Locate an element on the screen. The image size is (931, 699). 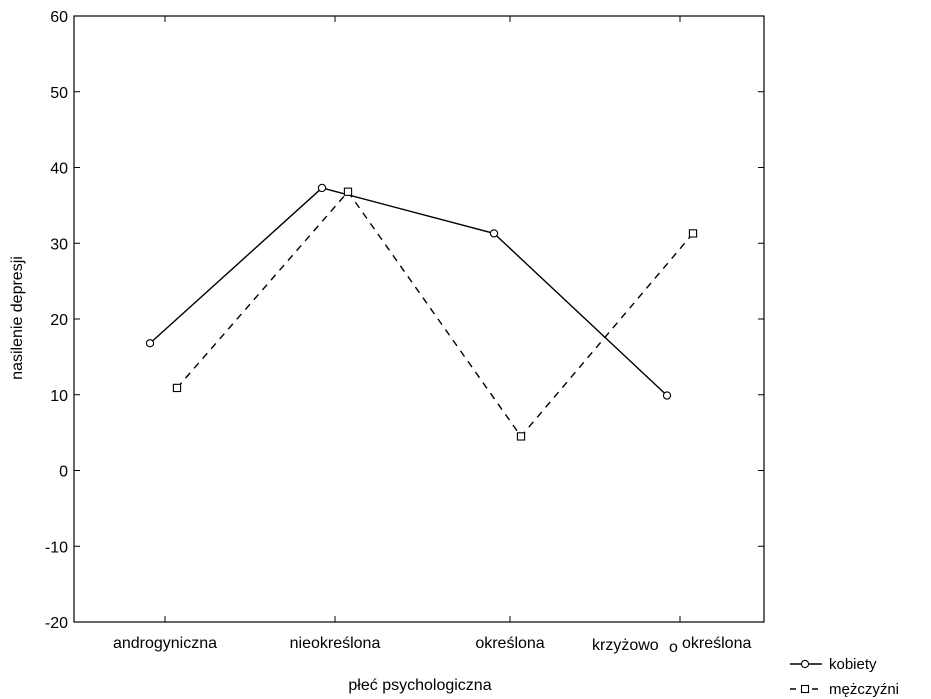
x-tick-label: nieokreślona is located at coordinates (335, 643).